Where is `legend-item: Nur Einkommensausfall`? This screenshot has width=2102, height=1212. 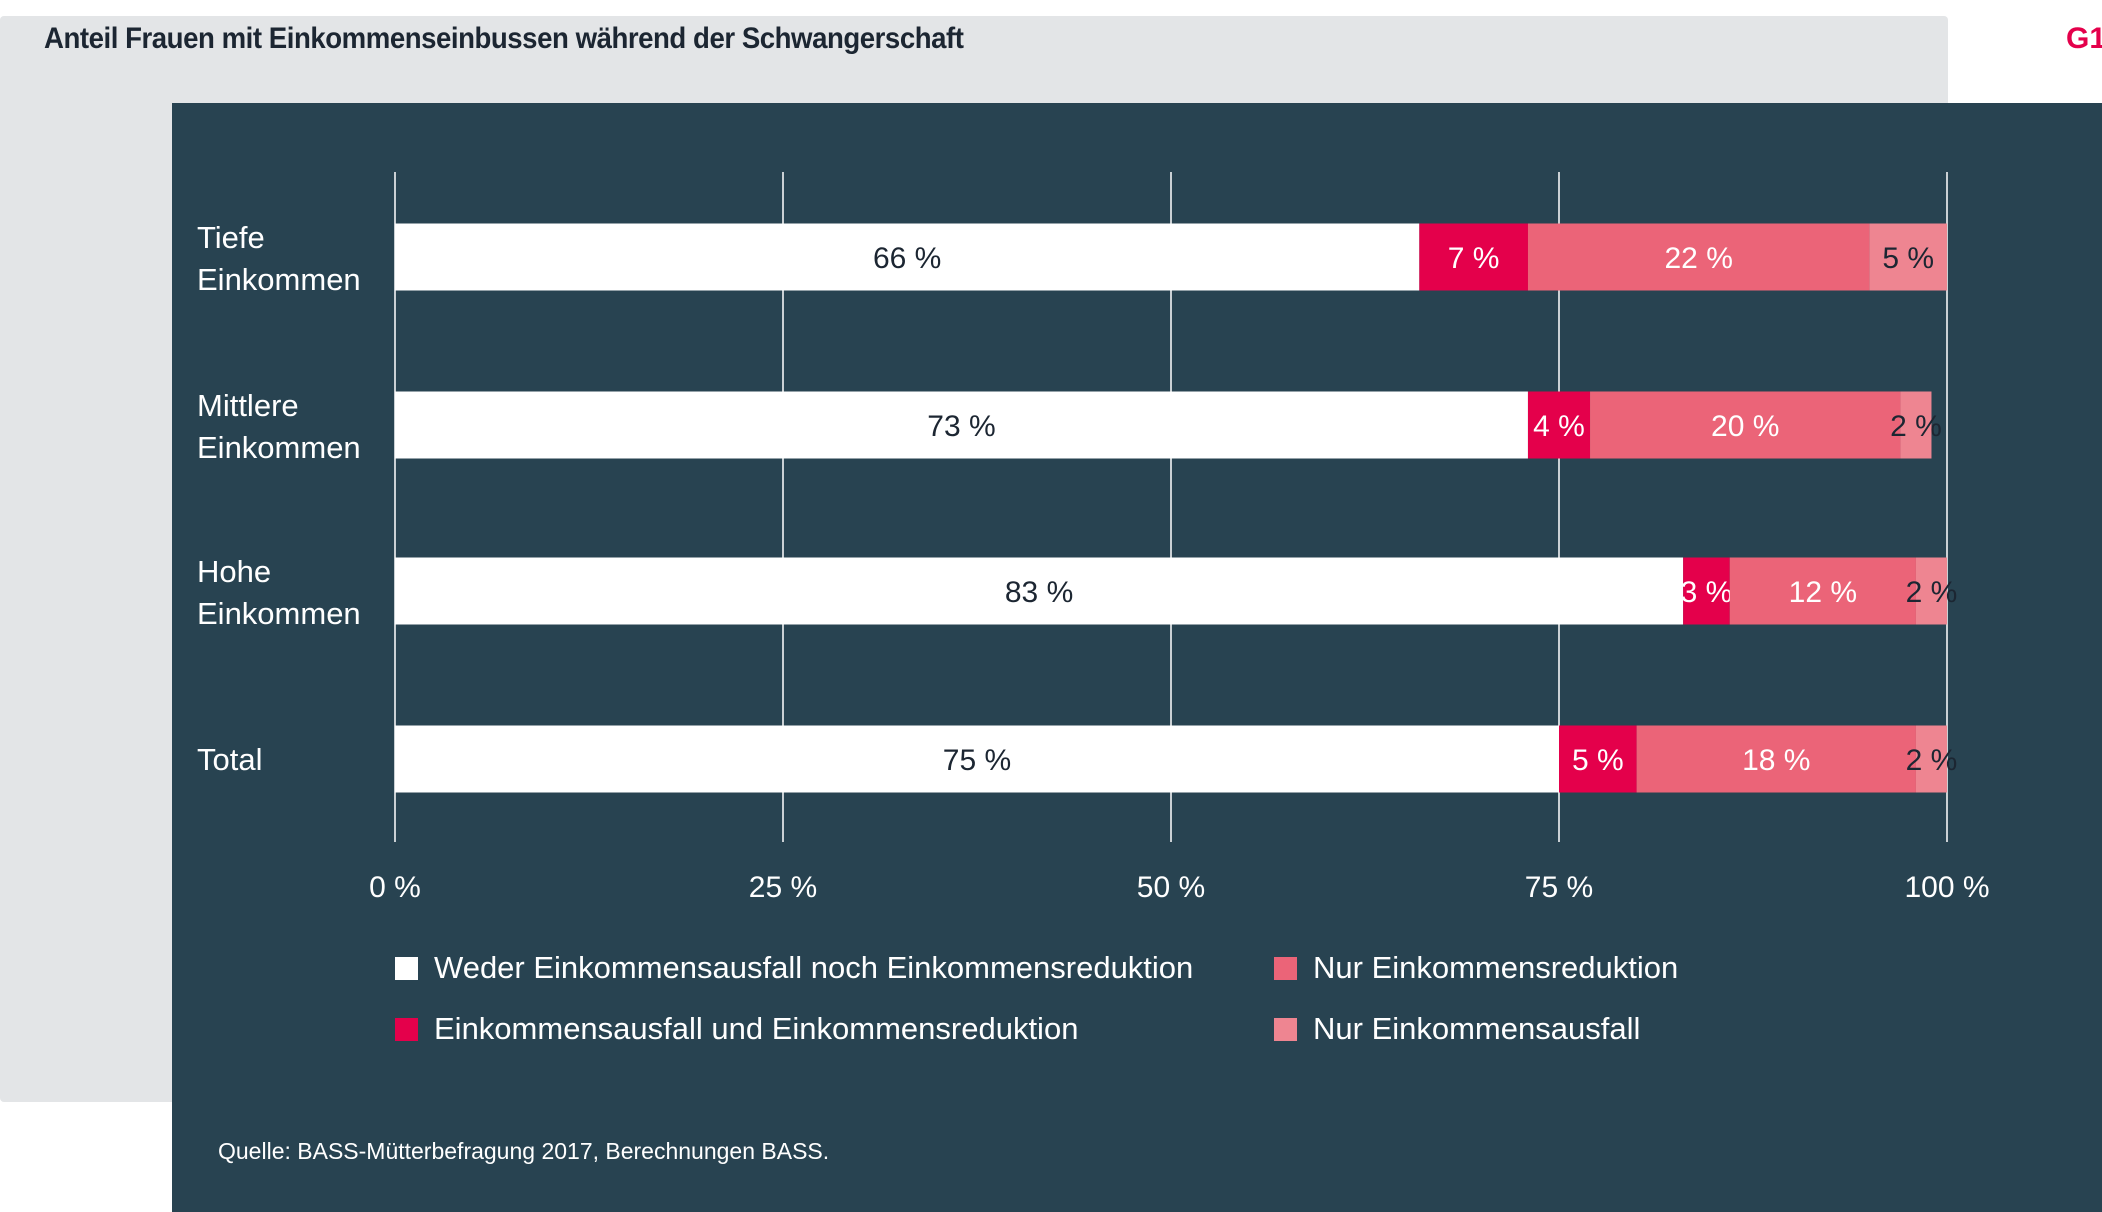 legend-item: Nur Einkommensausfall is located at coordinates (1457, 1029).